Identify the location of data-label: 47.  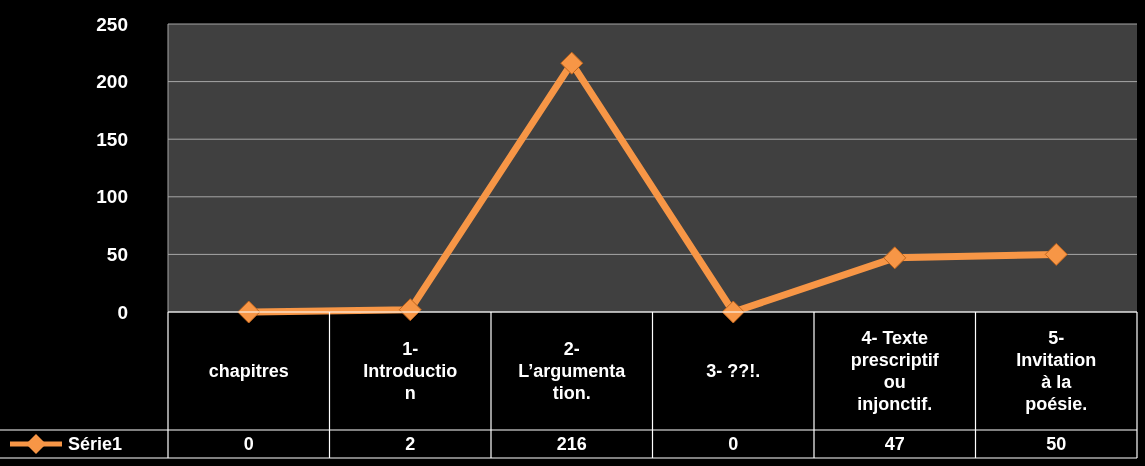
(894, 444).